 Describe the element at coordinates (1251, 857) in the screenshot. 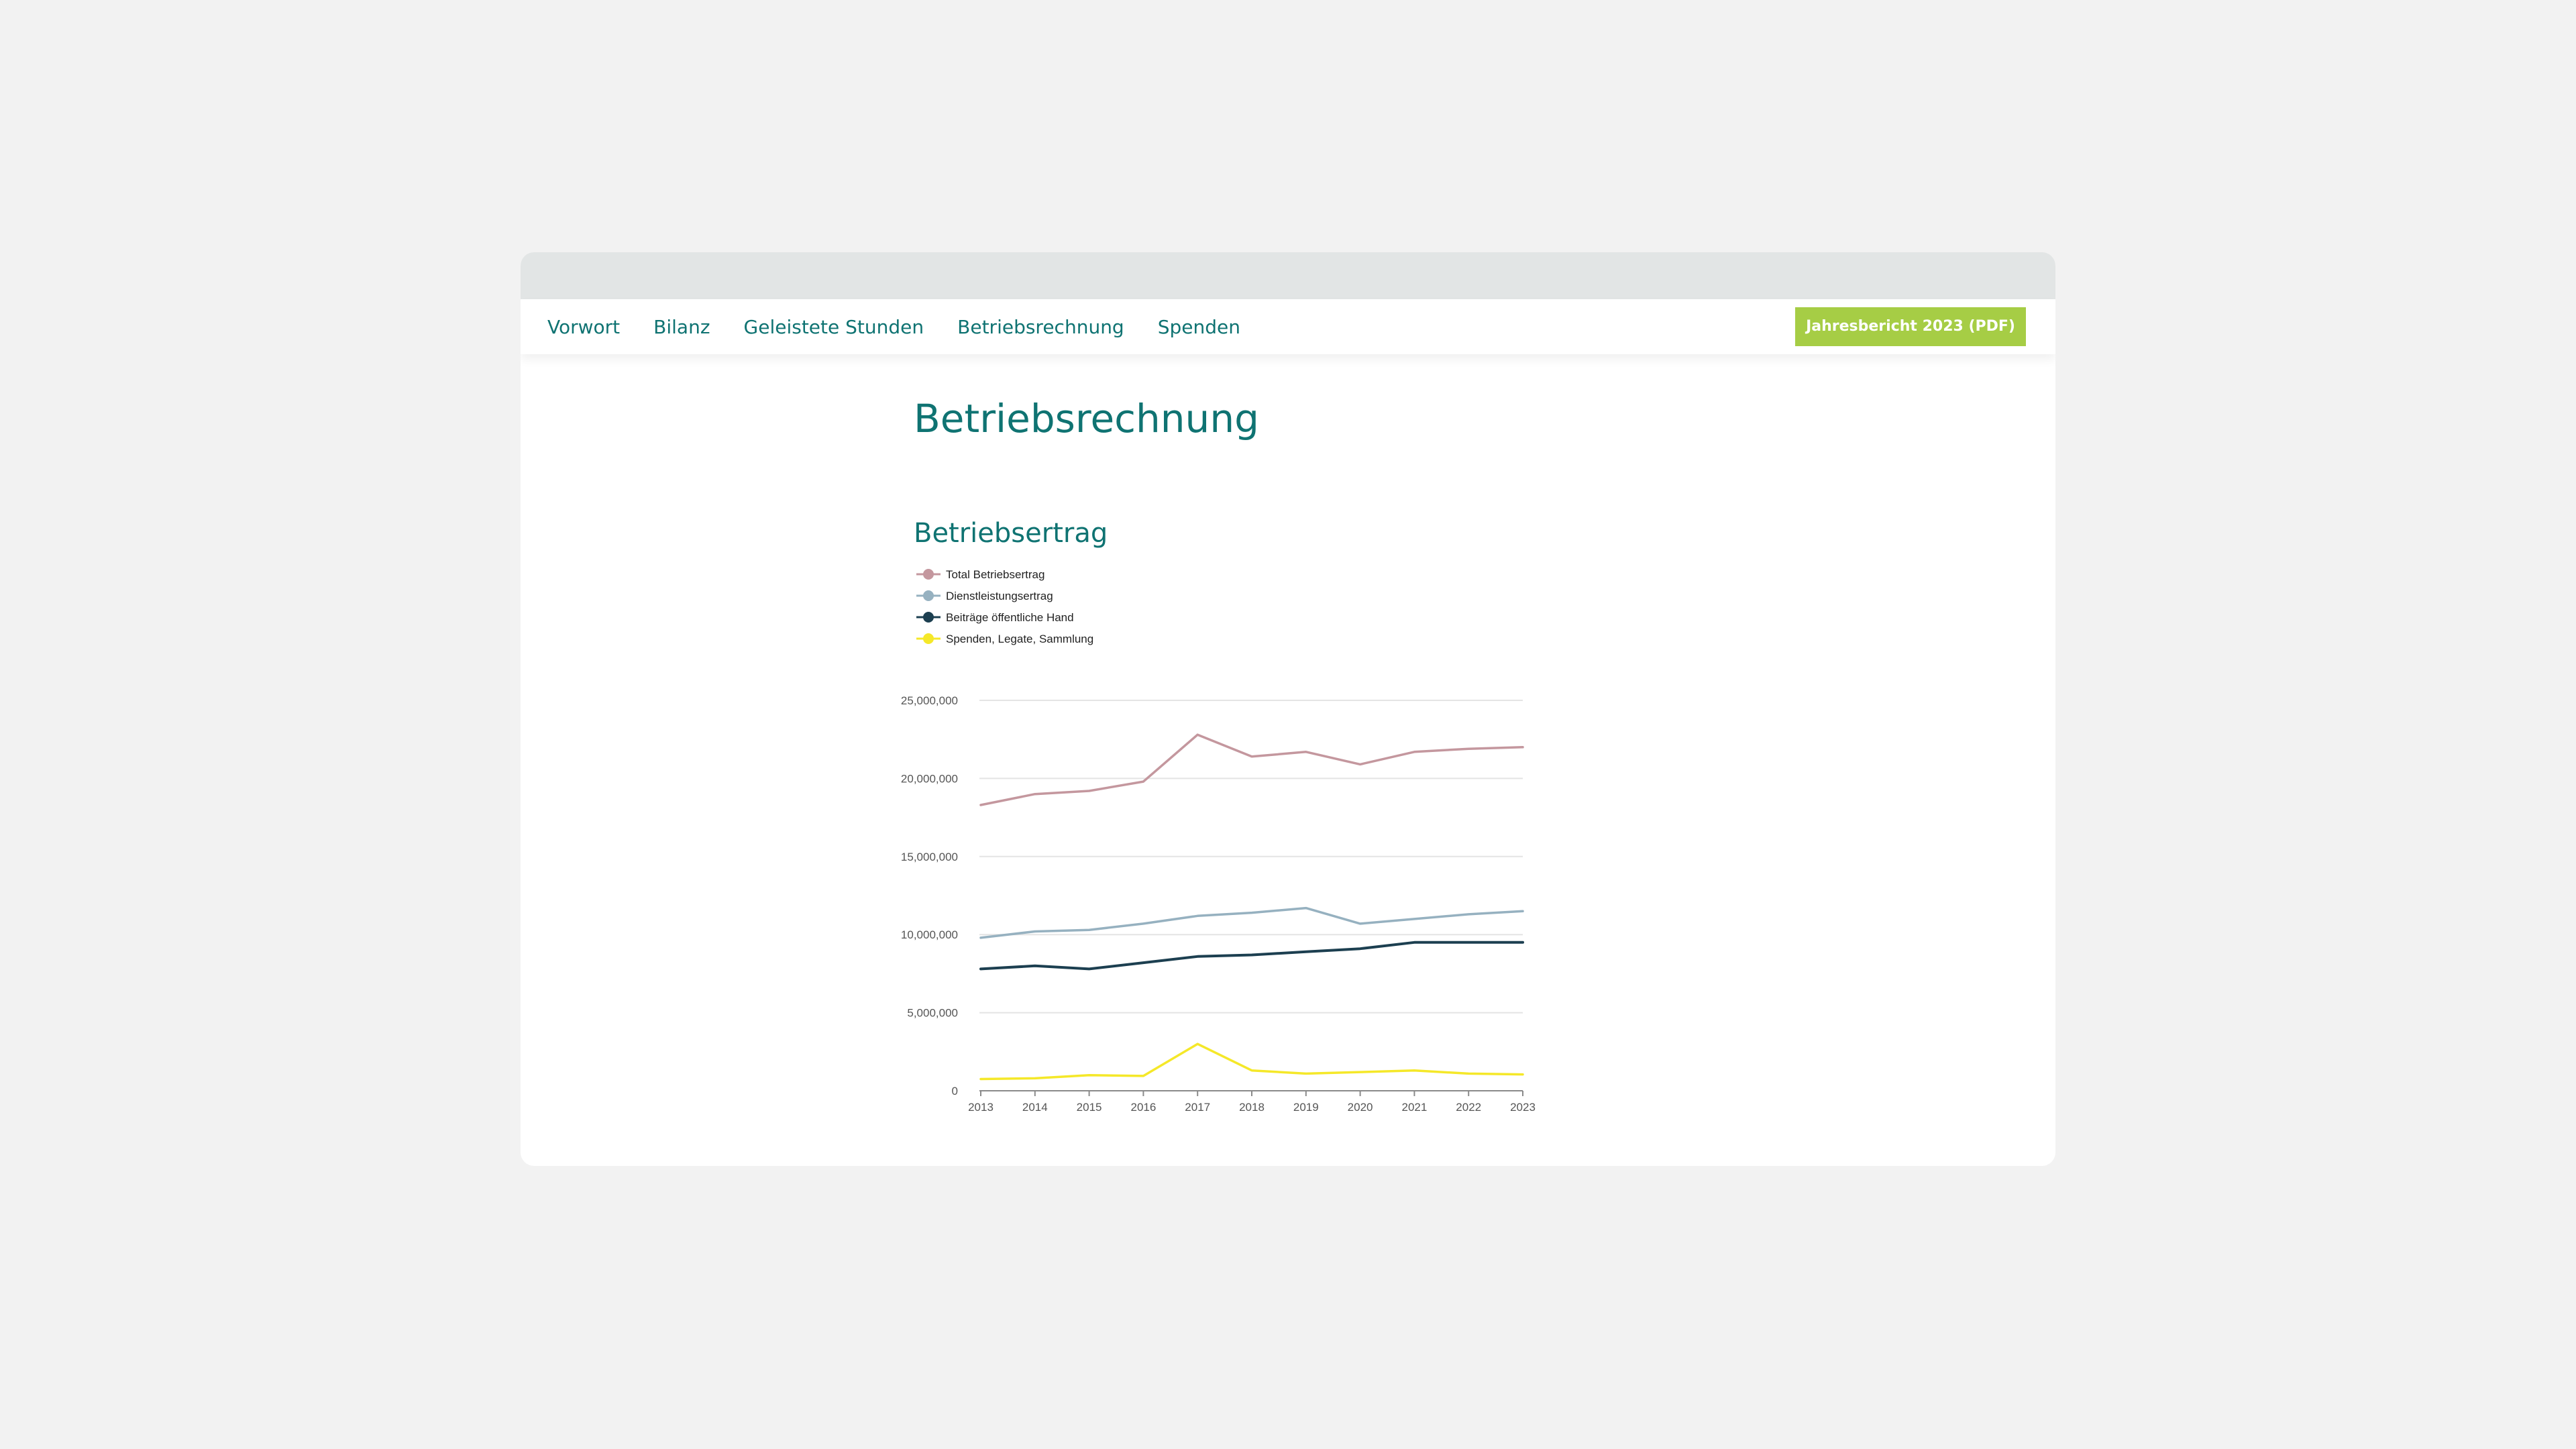

I see `chart-grid` at that location.